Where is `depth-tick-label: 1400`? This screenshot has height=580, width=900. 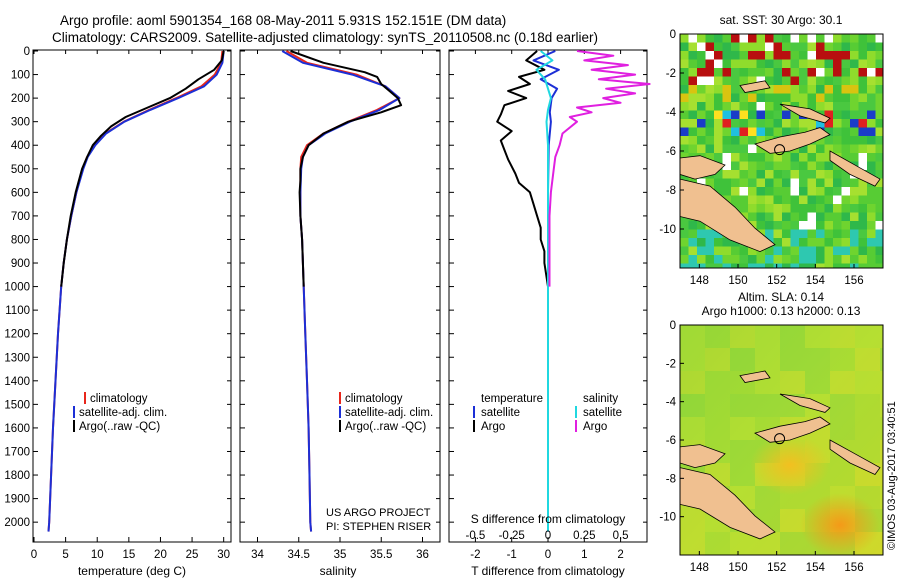 depth-tick-label: 1400 is located at coordinates (17, 382).